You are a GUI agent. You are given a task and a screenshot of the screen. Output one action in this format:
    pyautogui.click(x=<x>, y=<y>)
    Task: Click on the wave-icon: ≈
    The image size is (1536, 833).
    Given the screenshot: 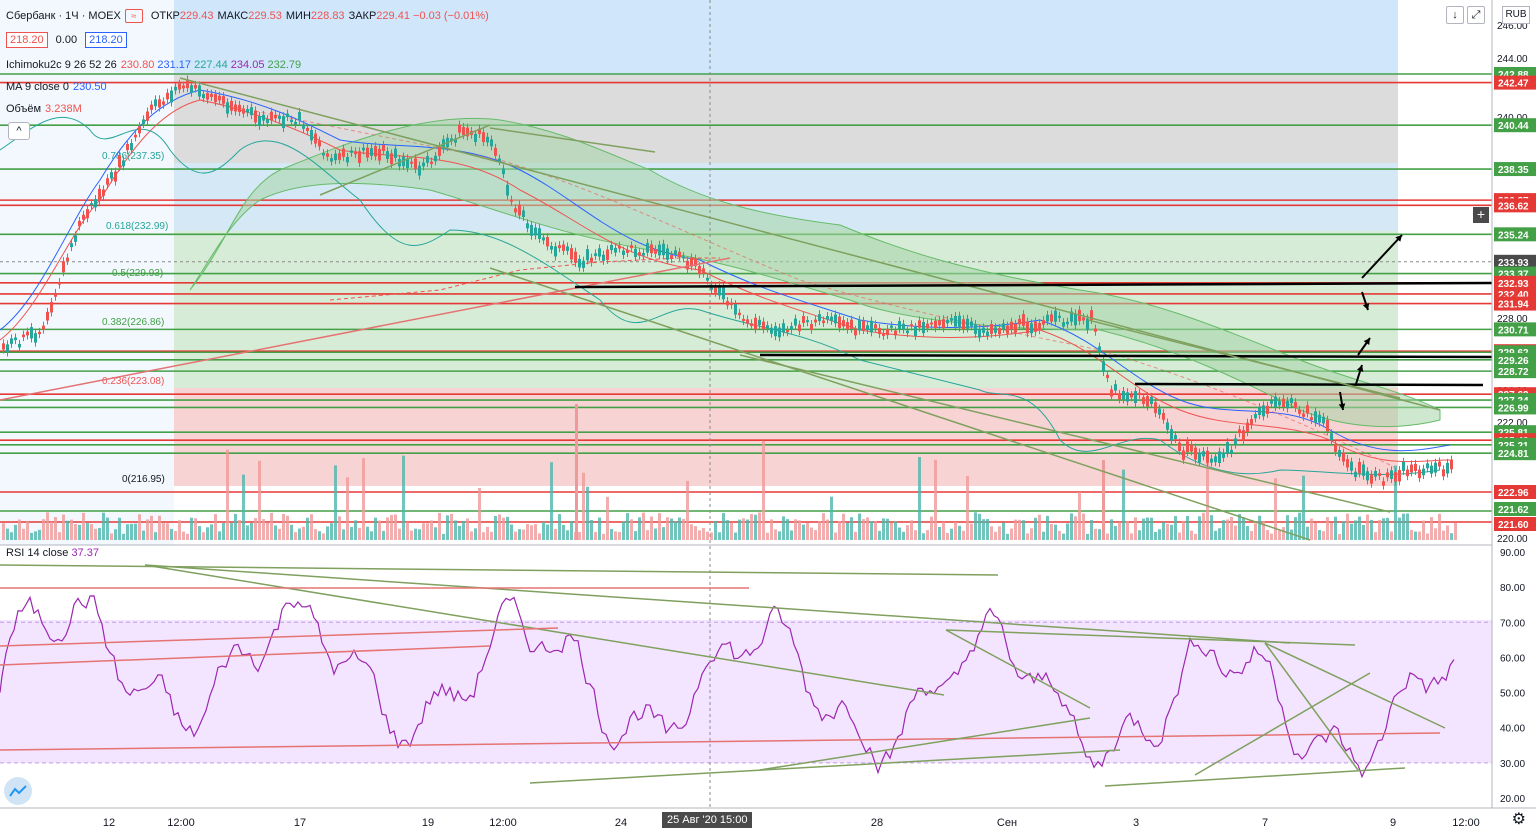 What is the action you would take?
    pyautogui.click(x=133, y=16)
    